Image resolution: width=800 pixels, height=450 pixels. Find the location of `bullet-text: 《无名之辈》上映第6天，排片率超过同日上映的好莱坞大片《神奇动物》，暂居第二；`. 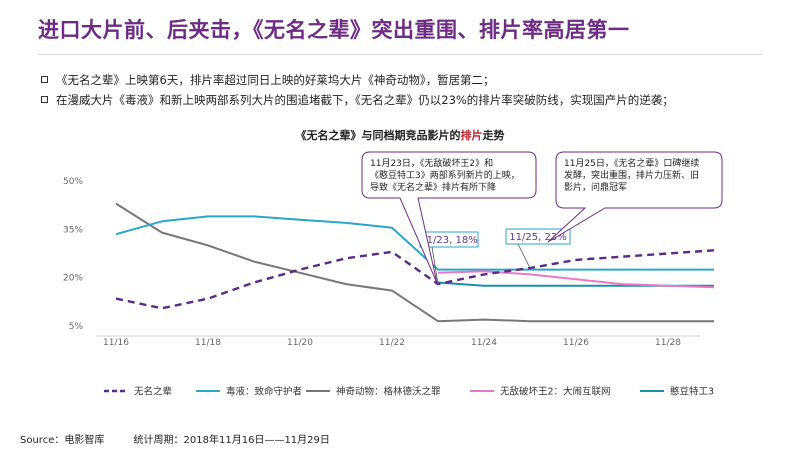

bullet-text: 《无名之辈》上映第6天，排片率超过同日上映的好莱坞大片《神奇动物》，暂居第二； is located at coordinates (275, 80).